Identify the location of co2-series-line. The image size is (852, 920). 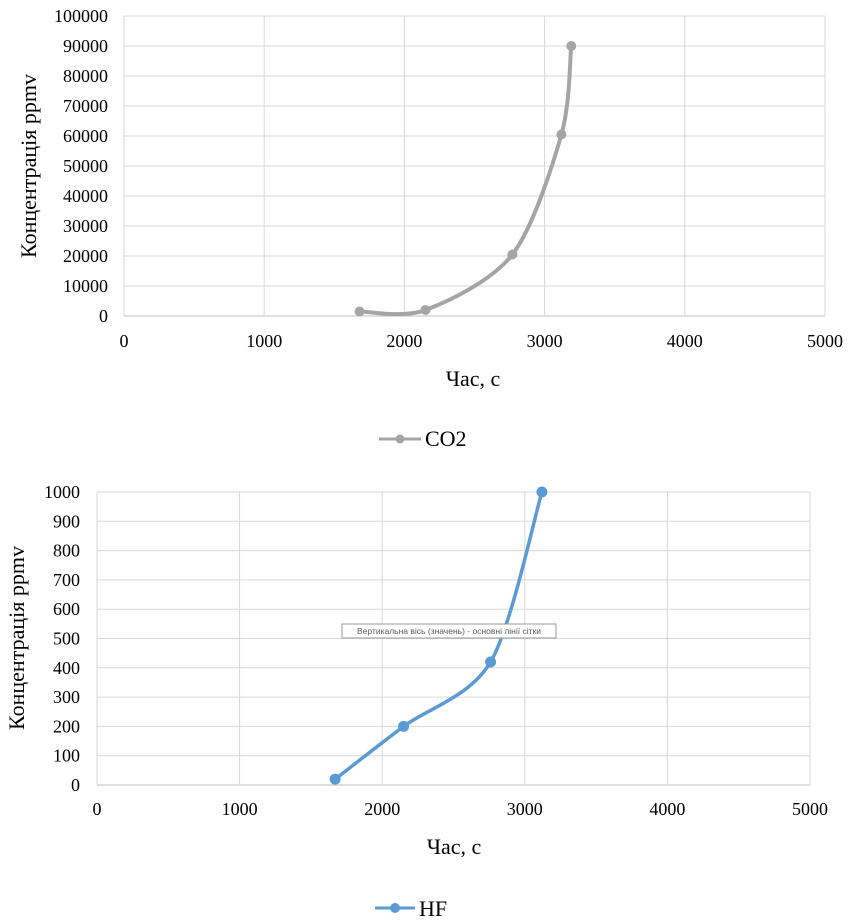
(465, 180).